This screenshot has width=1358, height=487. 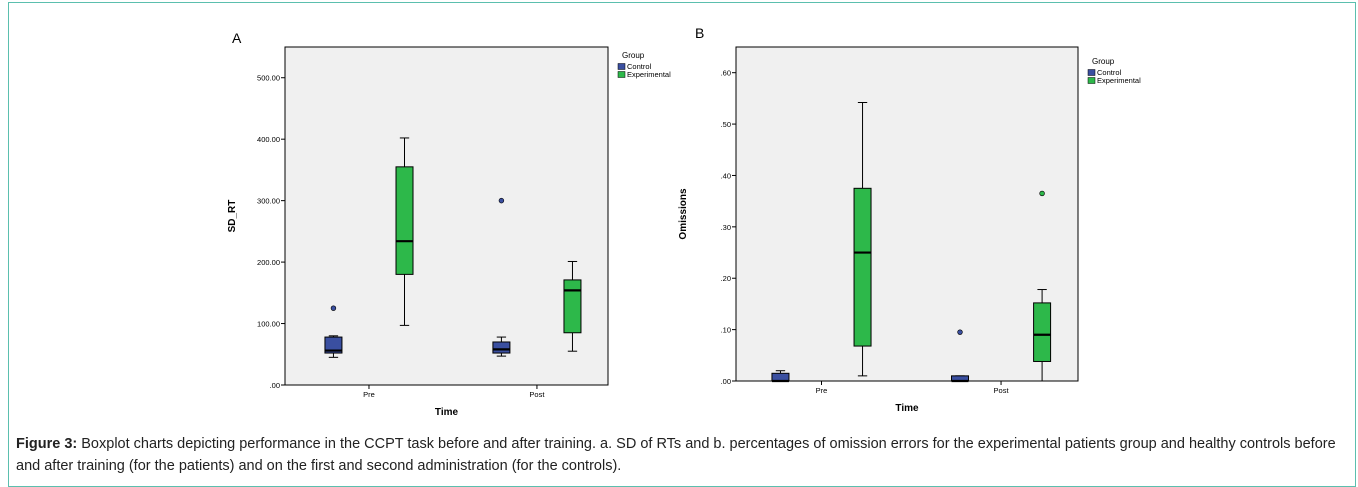 I want to click on caption-label: Figure 3:, so click(x=47, y=444).